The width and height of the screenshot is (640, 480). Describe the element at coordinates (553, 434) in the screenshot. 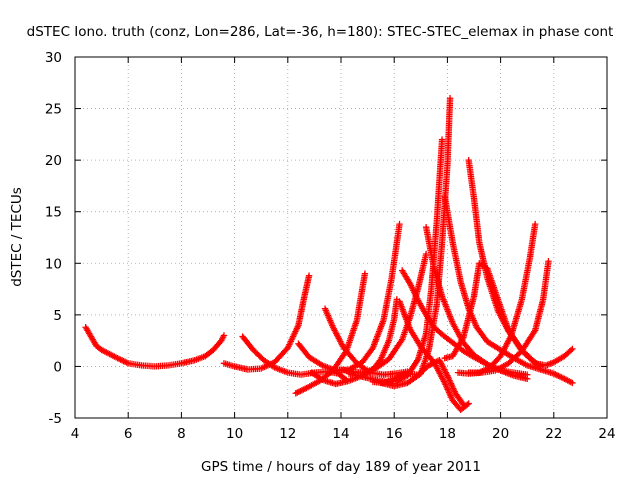

I see `x-tick-label: 22` at that location.